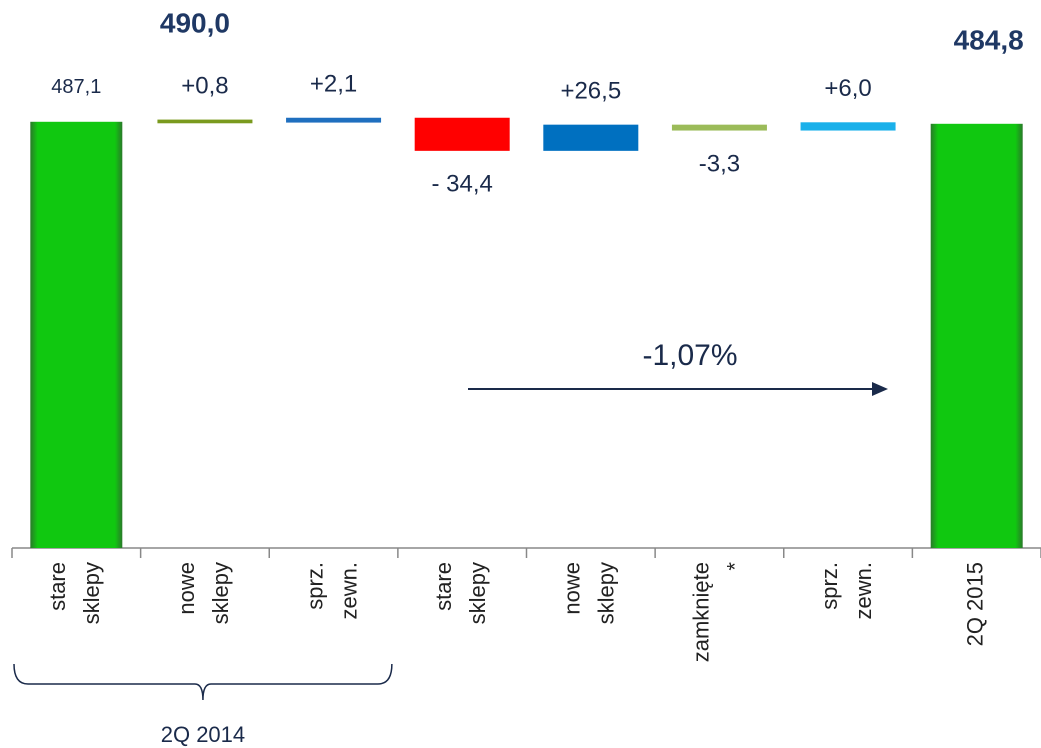 This screenshot has width=1041, height=748. I want to click on arrow-head, so click(880, 389).